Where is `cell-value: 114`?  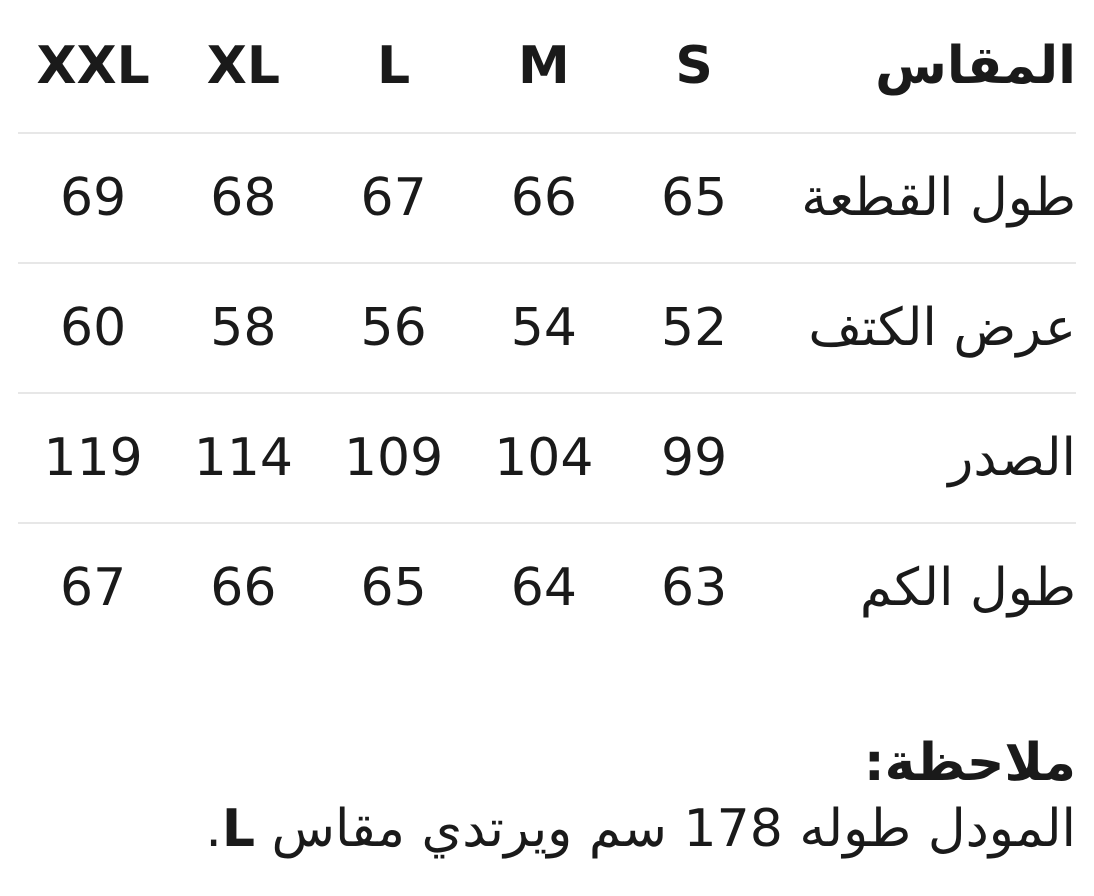
cell-value: 114 is located at coordinates (243, 458).